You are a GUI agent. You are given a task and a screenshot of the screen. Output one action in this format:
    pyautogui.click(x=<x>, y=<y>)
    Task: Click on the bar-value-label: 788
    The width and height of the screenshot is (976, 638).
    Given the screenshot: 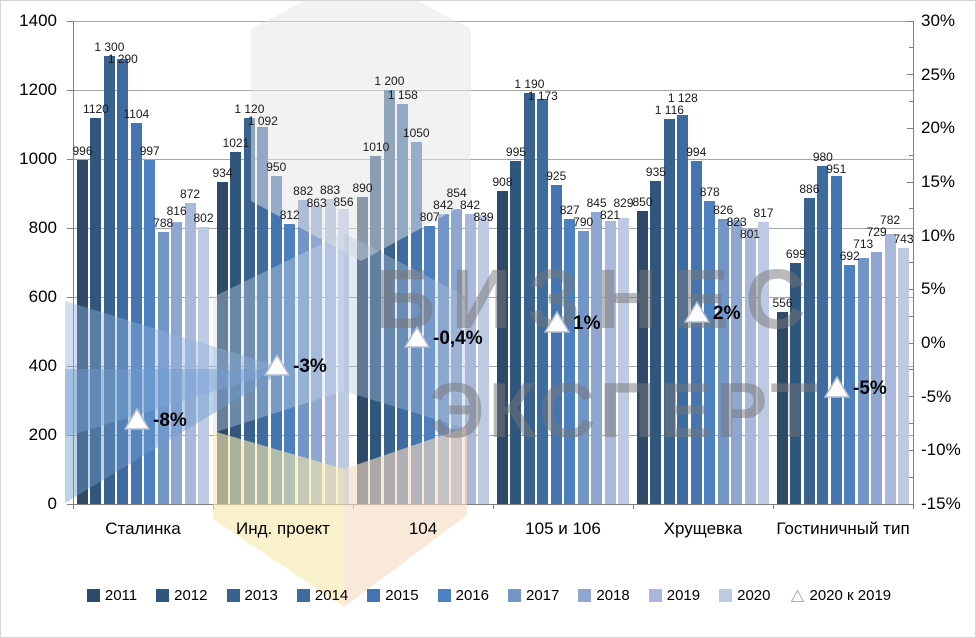 What is the action you would take?
    pyautogui.click(x=163, y=223)
    